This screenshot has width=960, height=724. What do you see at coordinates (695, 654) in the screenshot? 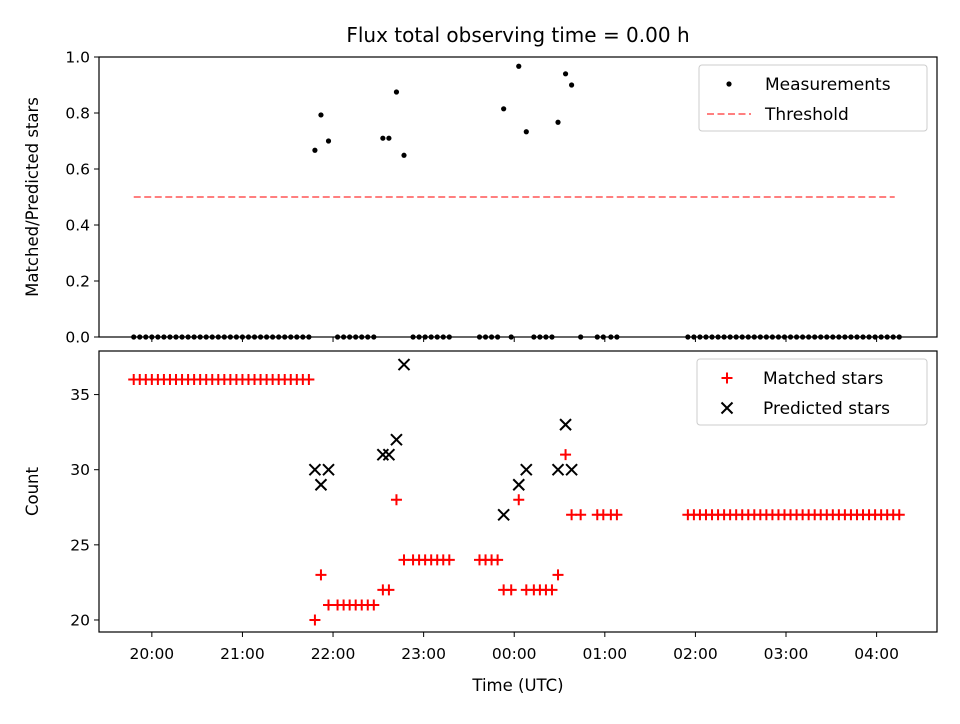
I see `x-tick-label: 02:00` at bounding box center [695, 654].